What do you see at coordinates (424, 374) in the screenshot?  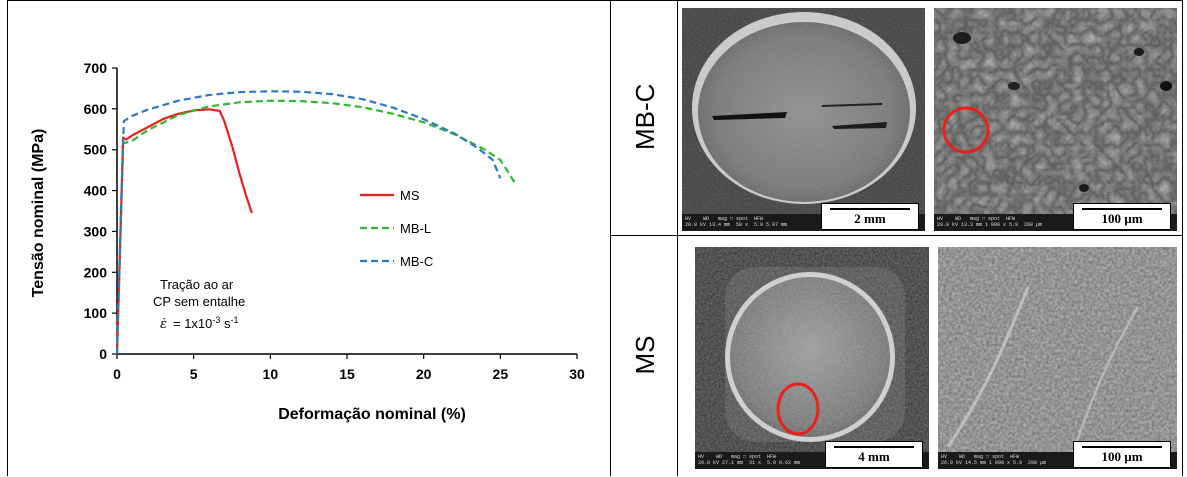 I see `x-tick-label: 20` at bounding box center [424, 374].